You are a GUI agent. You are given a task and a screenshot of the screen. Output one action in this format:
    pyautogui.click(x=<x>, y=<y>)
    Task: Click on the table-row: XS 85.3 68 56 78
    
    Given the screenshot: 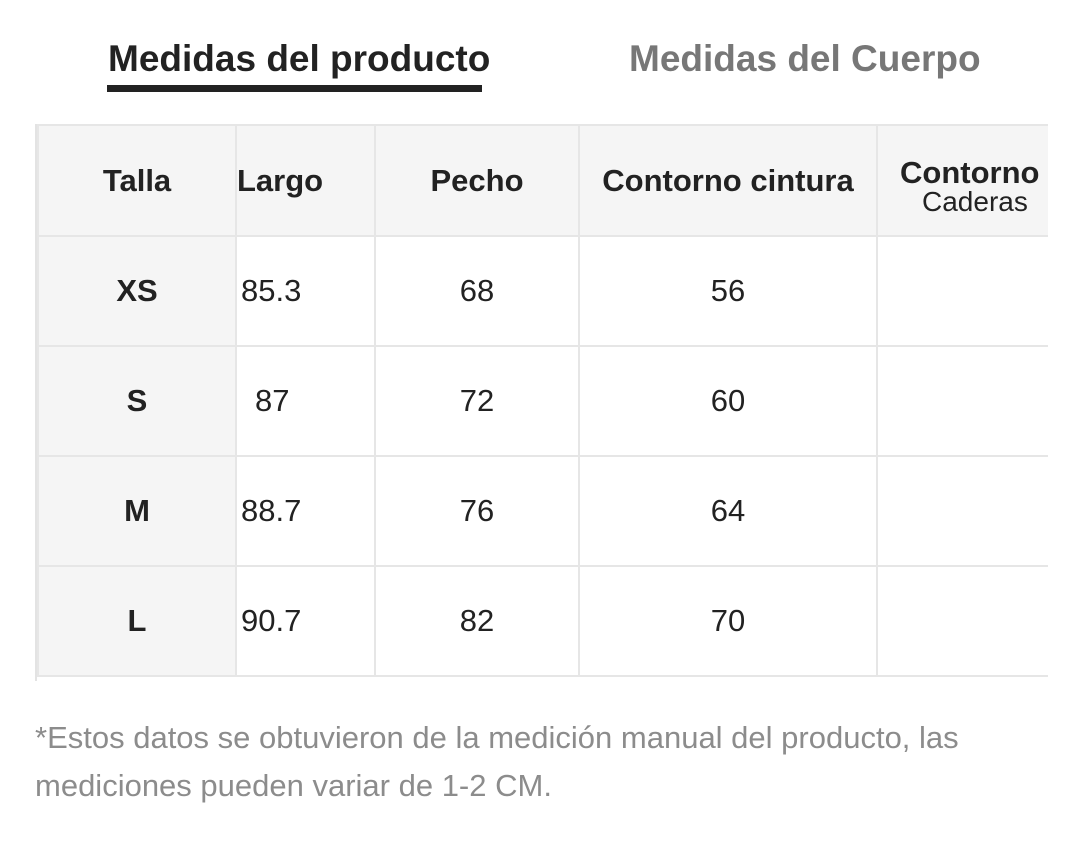 What is the action you would take?
    pyautogui.click(x=542, y=291)
    